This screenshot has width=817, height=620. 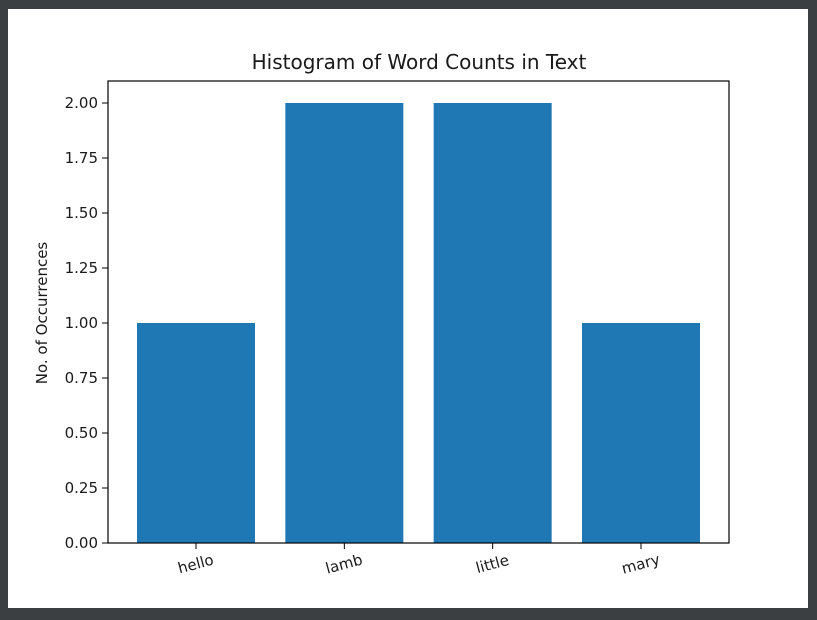 What do you see at coordinates (81, 488) in the screenshot?
I see `y-tick-label: 0.25` at bounding box center [81, 488].